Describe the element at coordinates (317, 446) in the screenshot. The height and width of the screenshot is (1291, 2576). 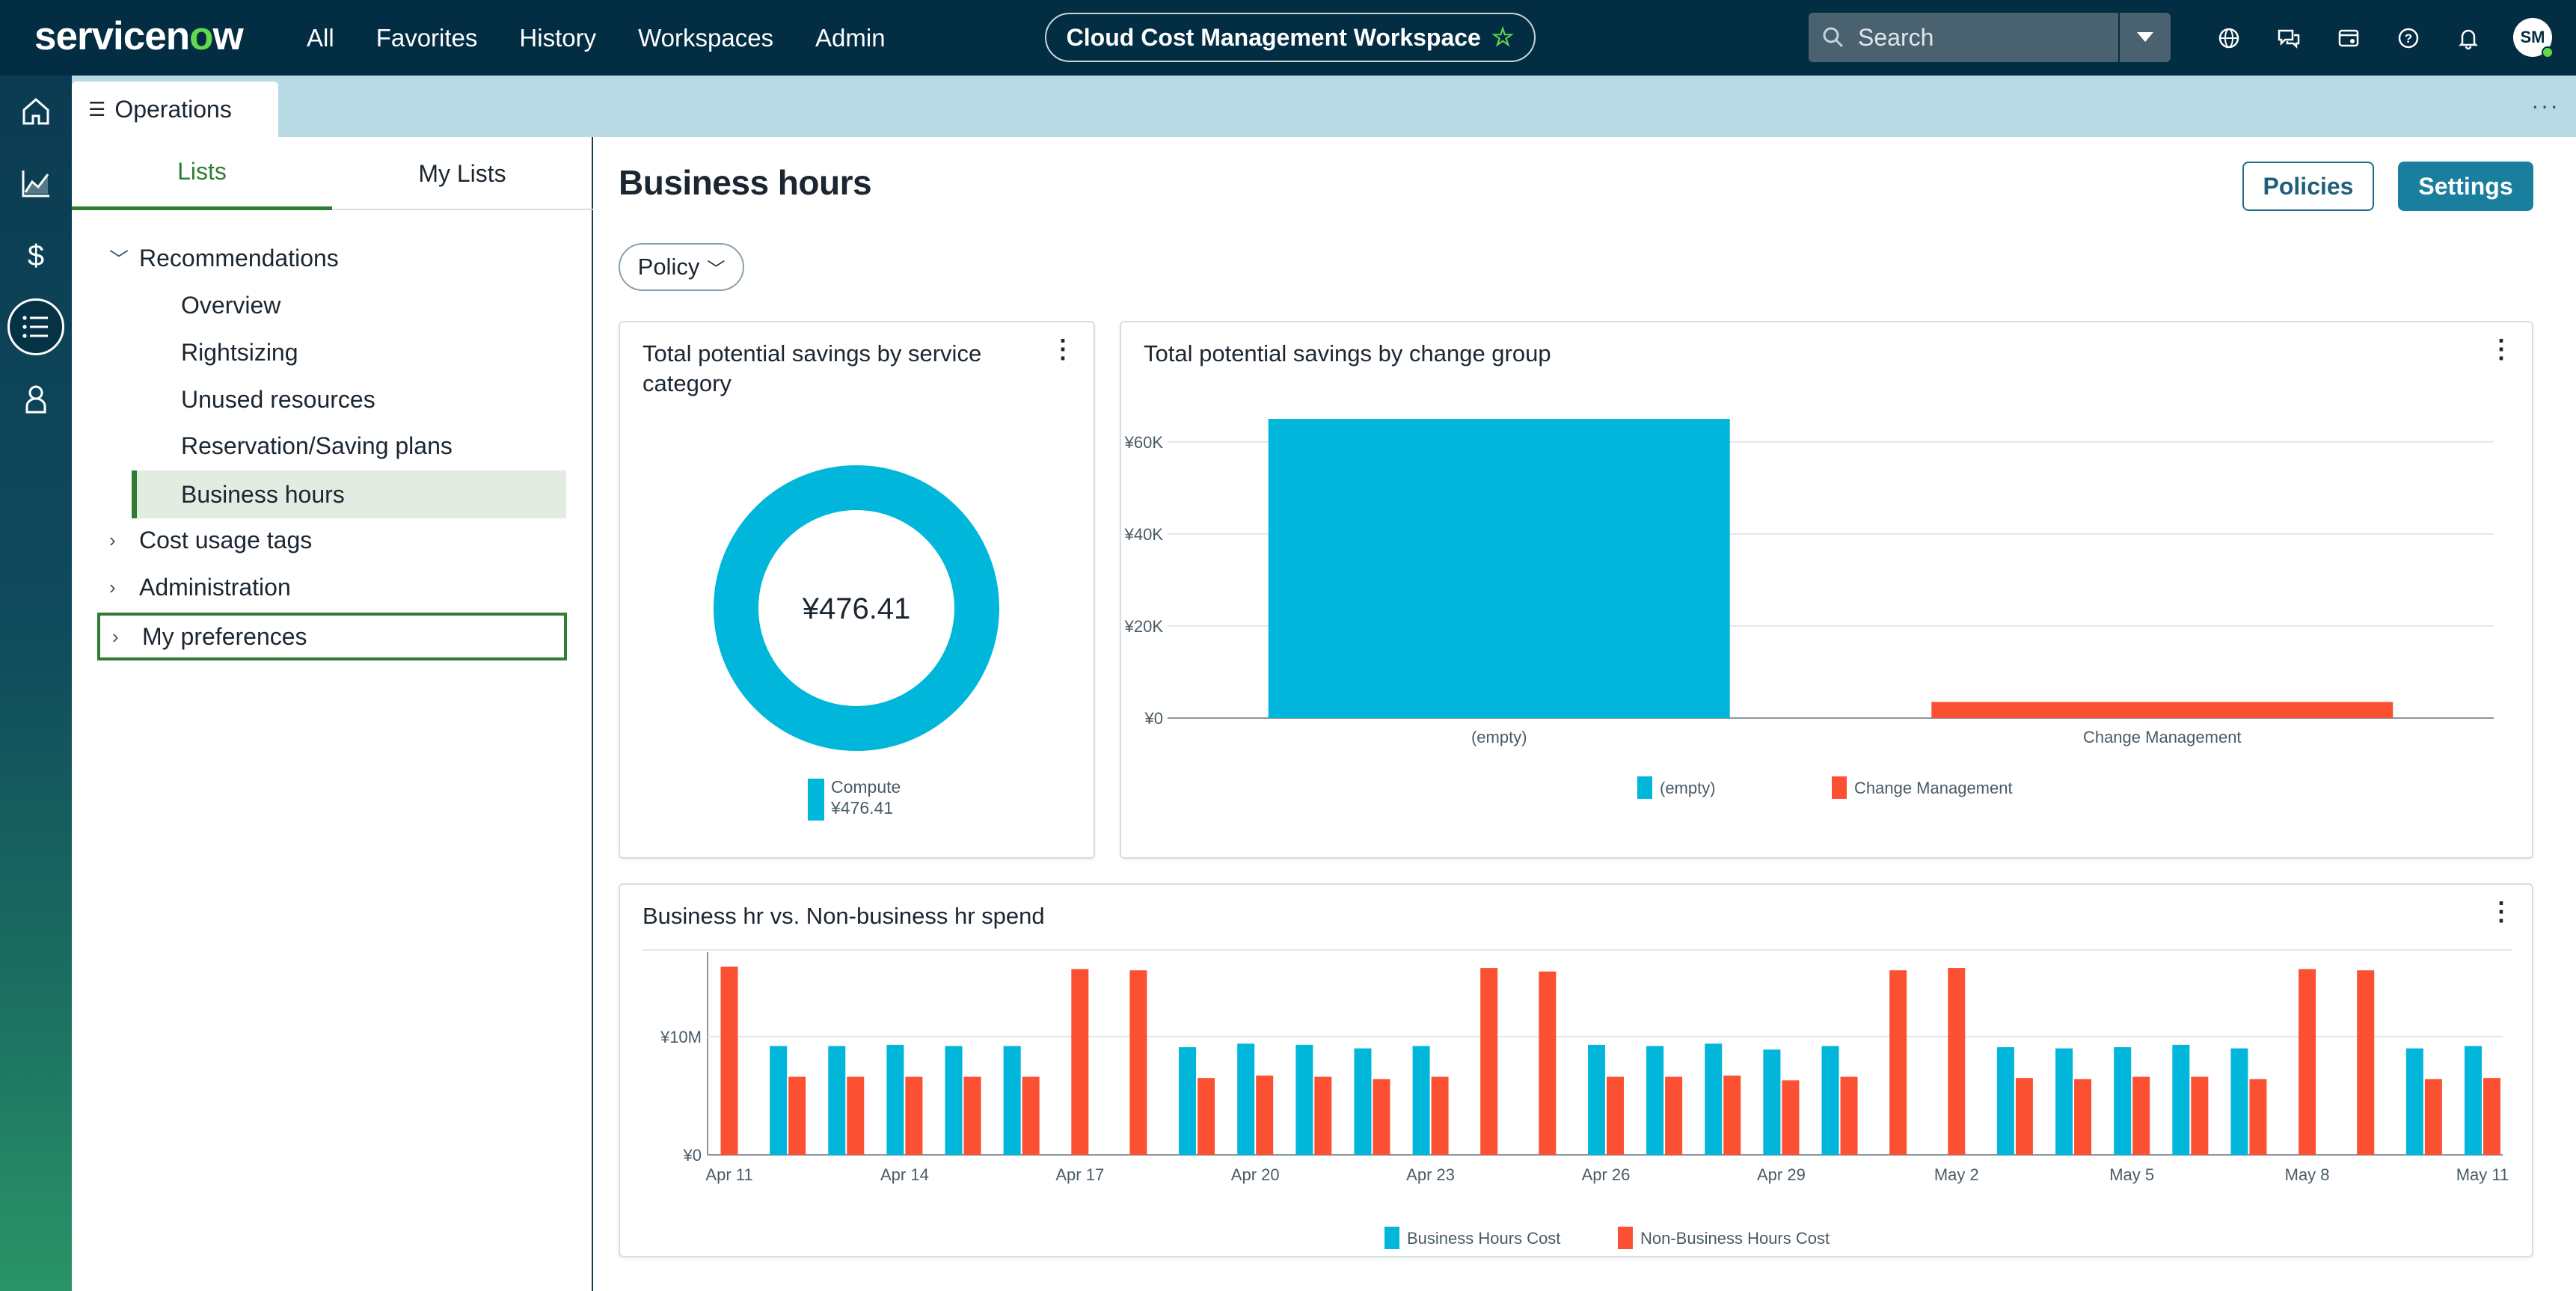
I see `tree-item-reservation-saving-plans: Reservation/Saving plans` at that location.